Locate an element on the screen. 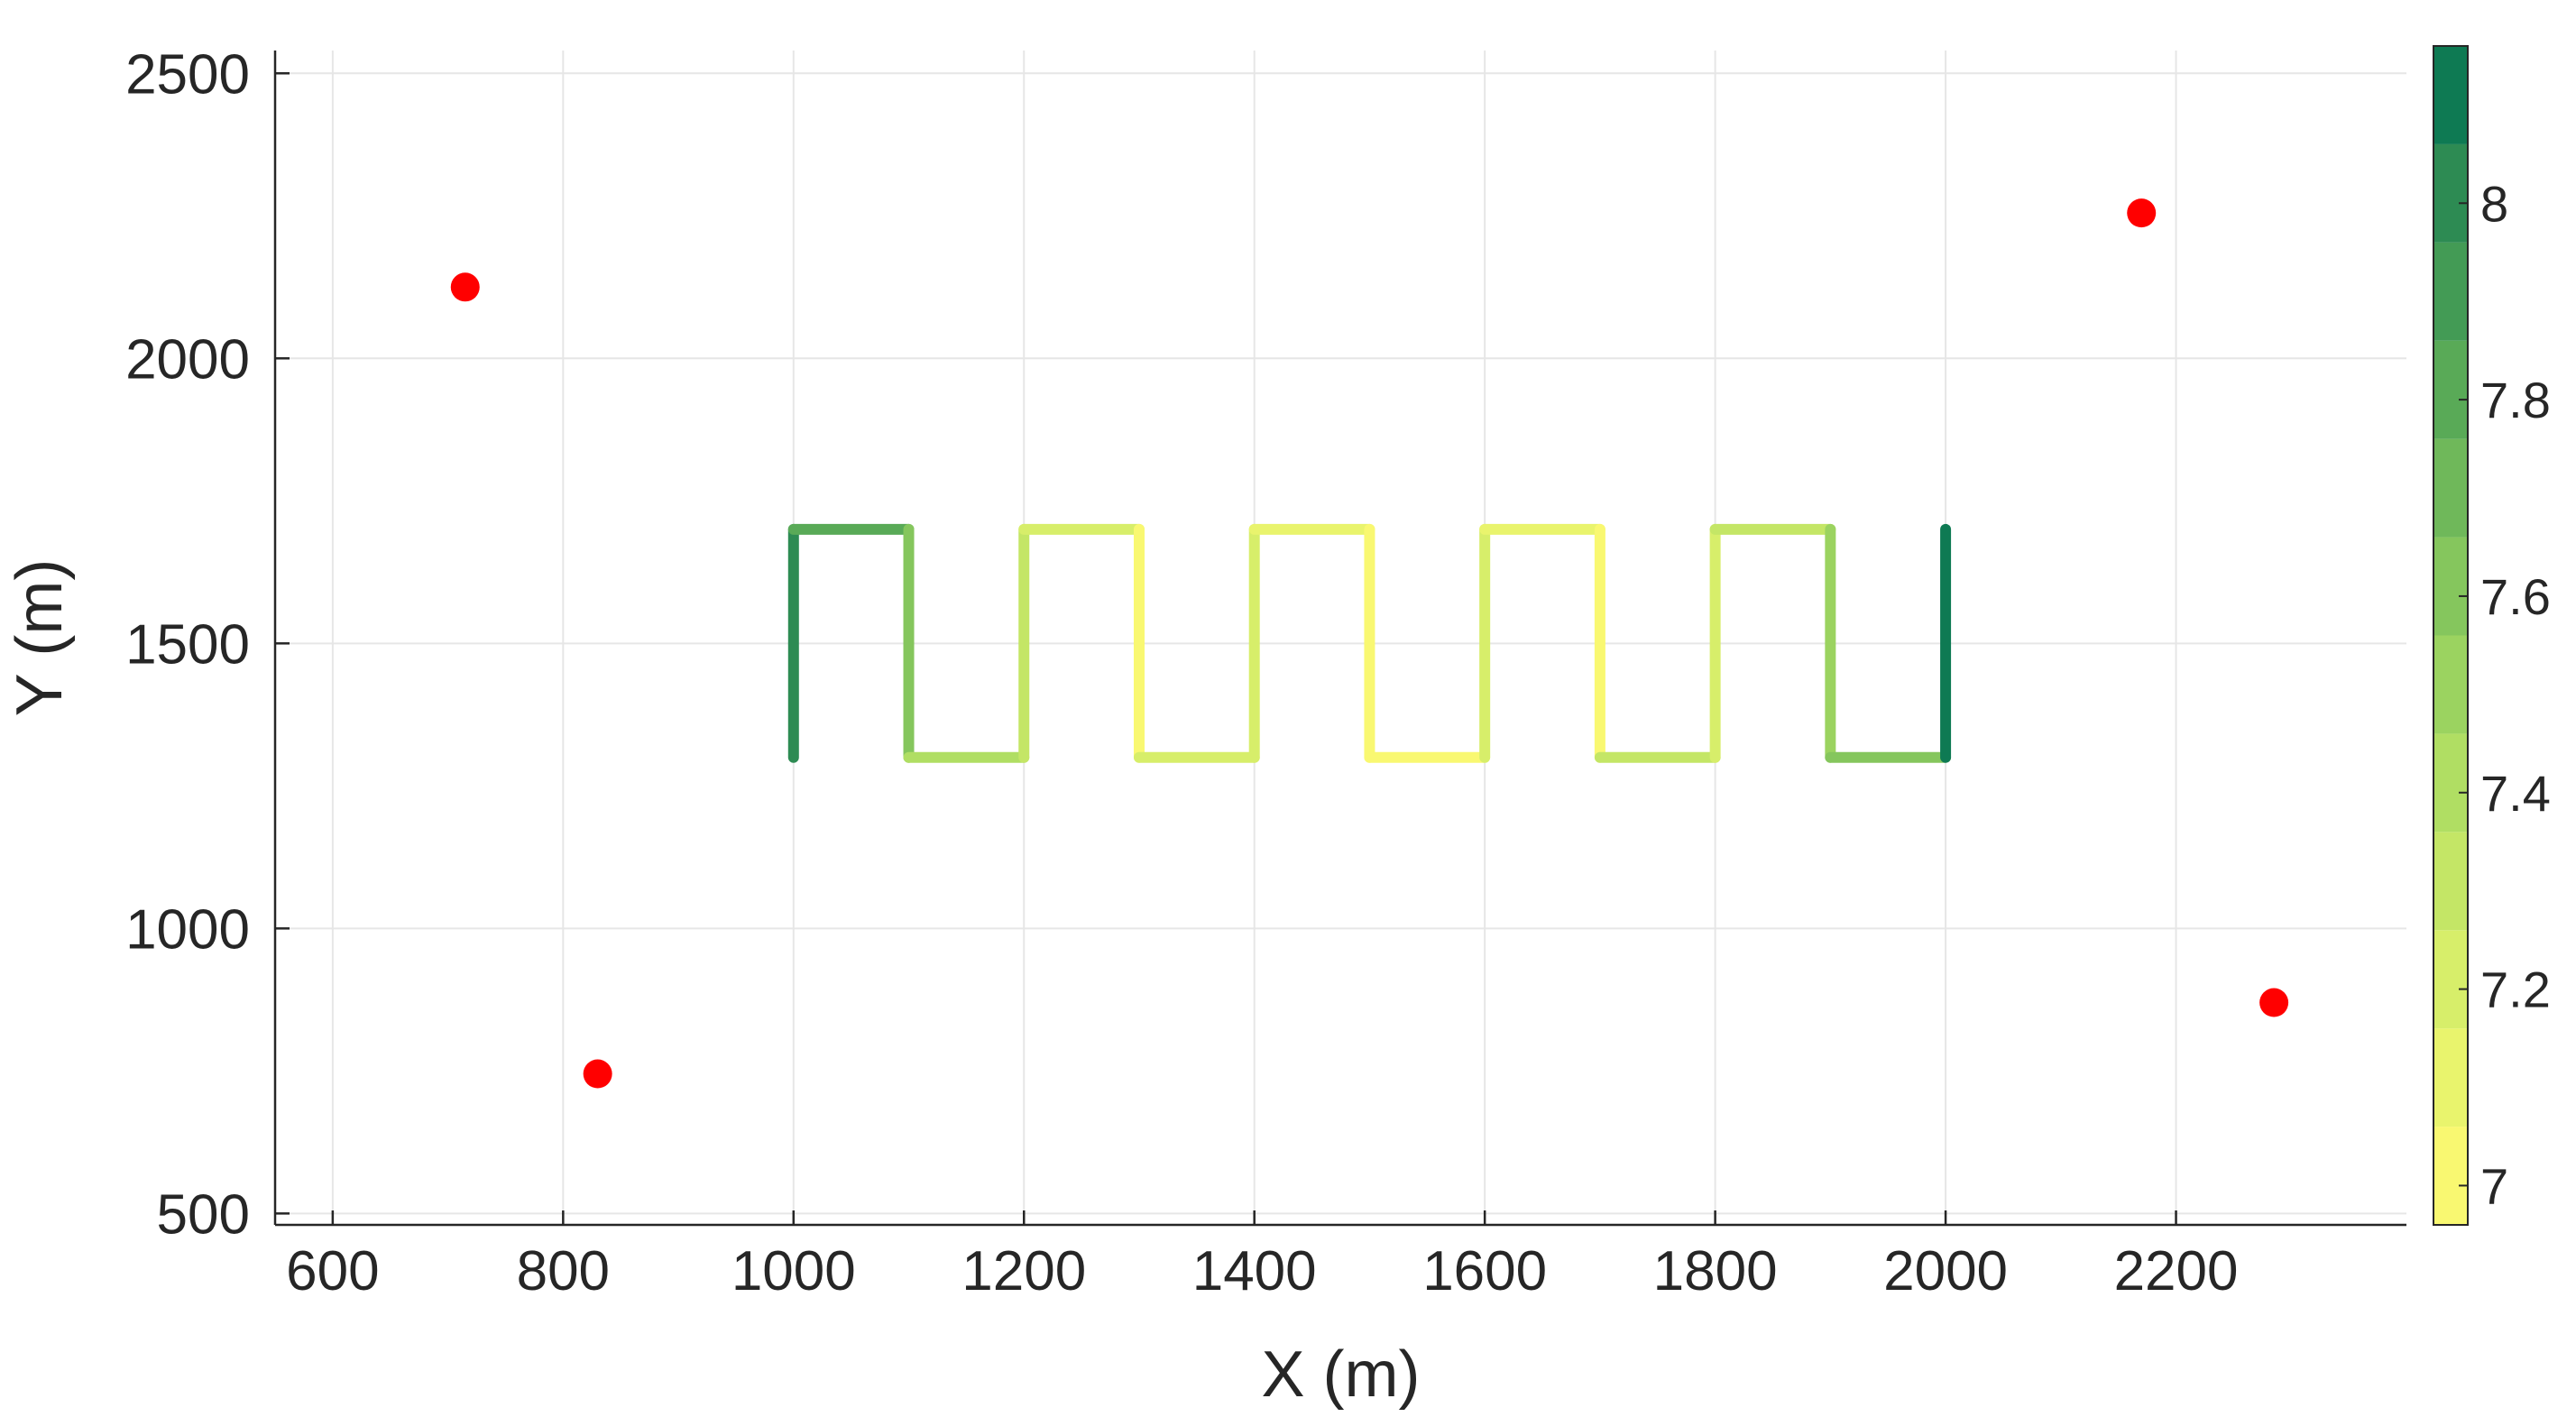 This screenshot has height=1417, width=2576. x-tick-label: 1600 is located at coordinates (1484, 1271).